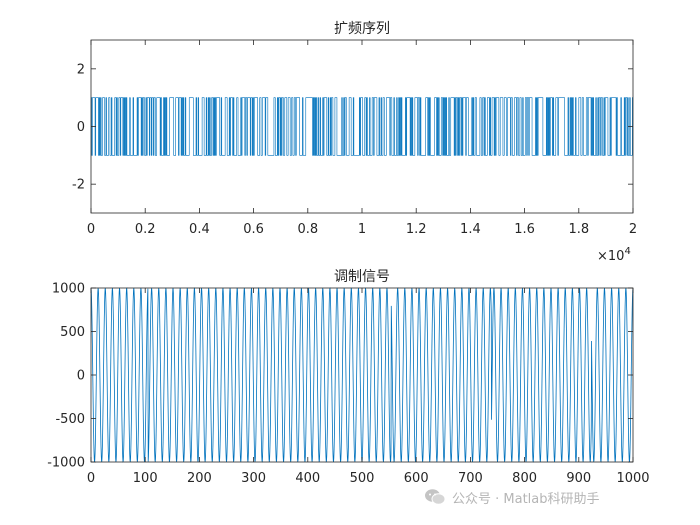  What do you see at coordinates (578, 229) in the screenshot?
I see `x-tick-label: 1.8` at bounding box center [578, 229].